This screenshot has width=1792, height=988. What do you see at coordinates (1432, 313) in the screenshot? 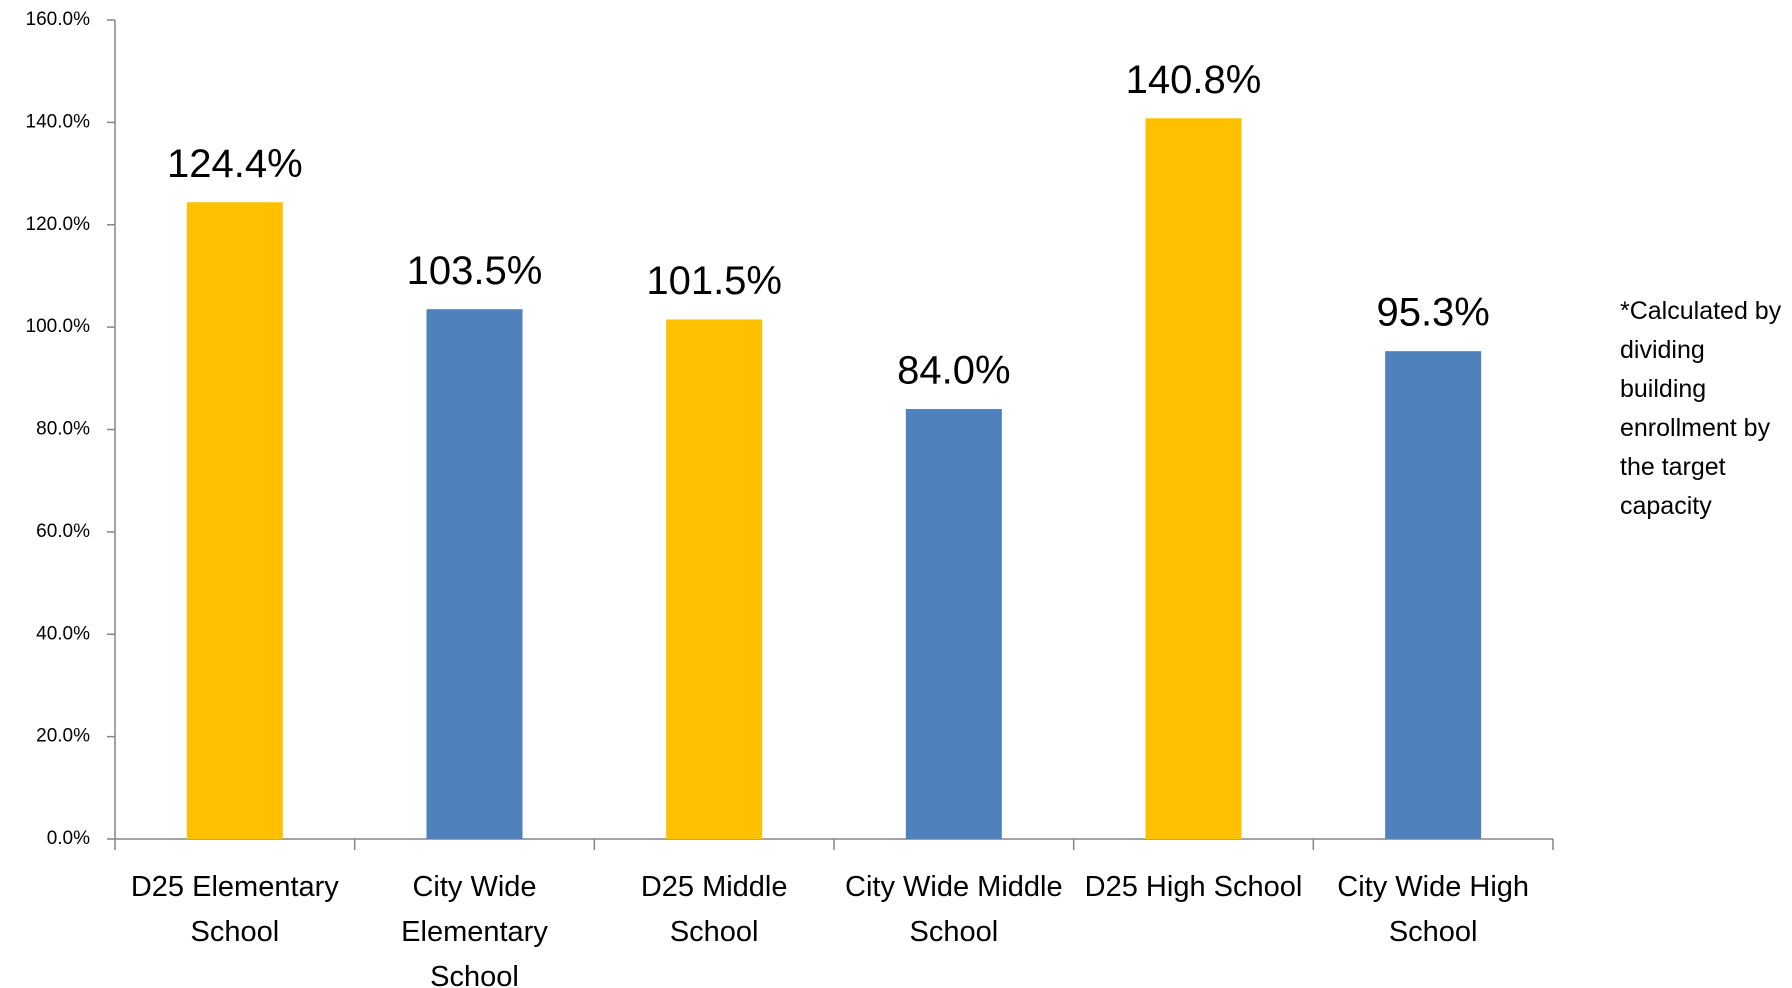
I see `data-label: 95.3%` at bounding box center [1432, 313].